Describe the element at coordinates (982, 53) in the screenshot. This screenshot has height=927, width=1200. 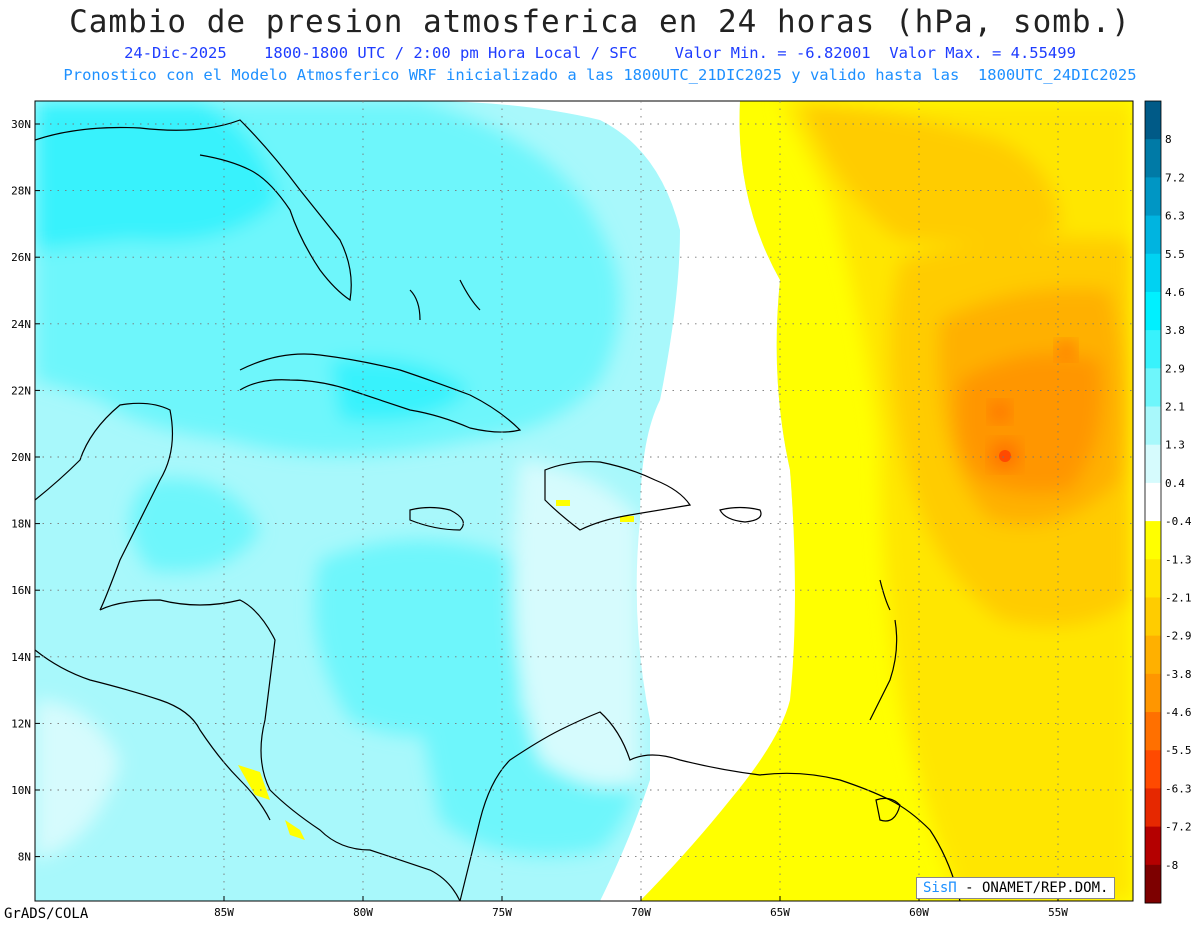
I see `max-value-text: Valor Max. = 4.55499` at that location.